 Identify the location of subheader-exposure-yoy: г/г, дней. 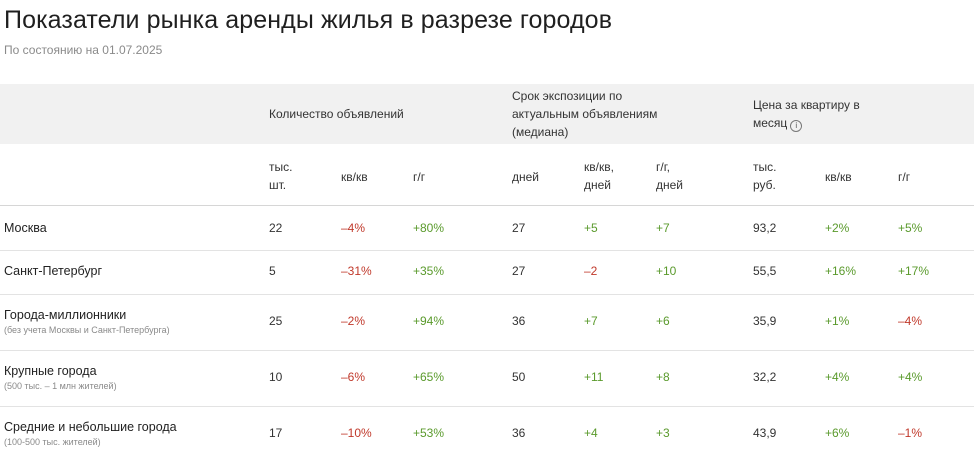
(669, 176).